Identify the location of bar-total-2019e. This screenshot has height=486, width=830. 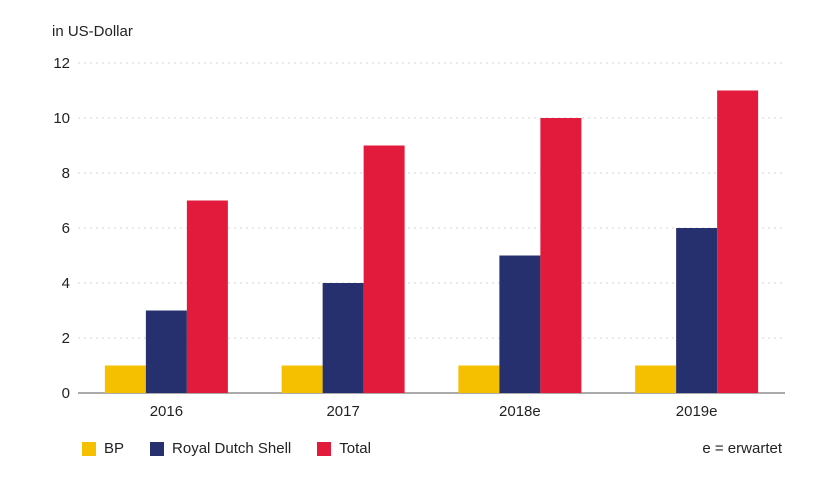
(738, 241).